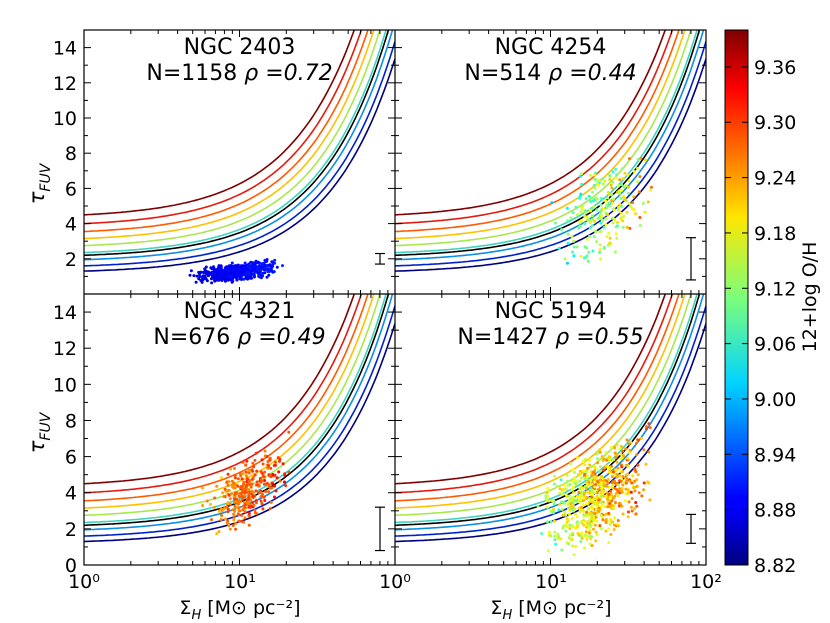 The width and height of the screenshot is (830, 623). What do you see at coordinates (65, 84) in the screenshot?
I see `y-tick-label: 12` at bounding box center [65, 84].